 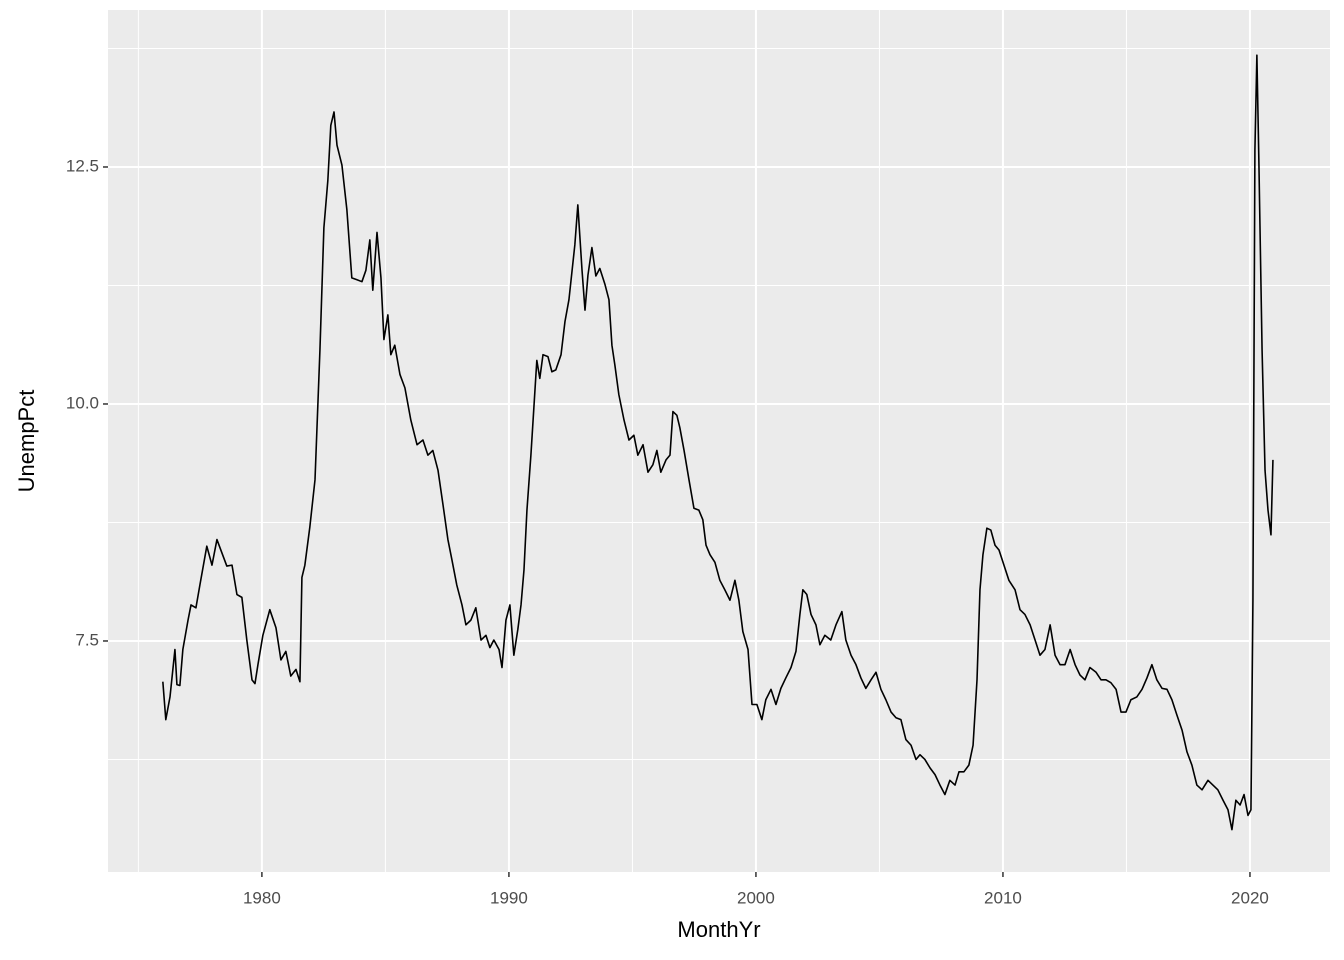 What do you see at coordinates (1250, 897) in the screenshot?
I see `x-tick-label: 2020` at bounding box center [1250, 897].